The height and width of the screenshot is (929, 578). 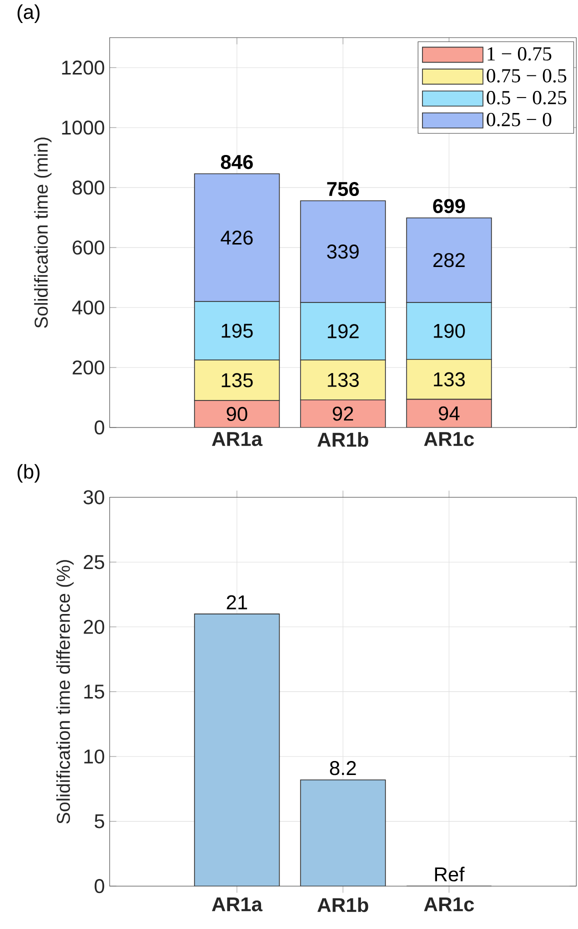 I want to click on y-tick-label: 5, so click(x=99, y=821).